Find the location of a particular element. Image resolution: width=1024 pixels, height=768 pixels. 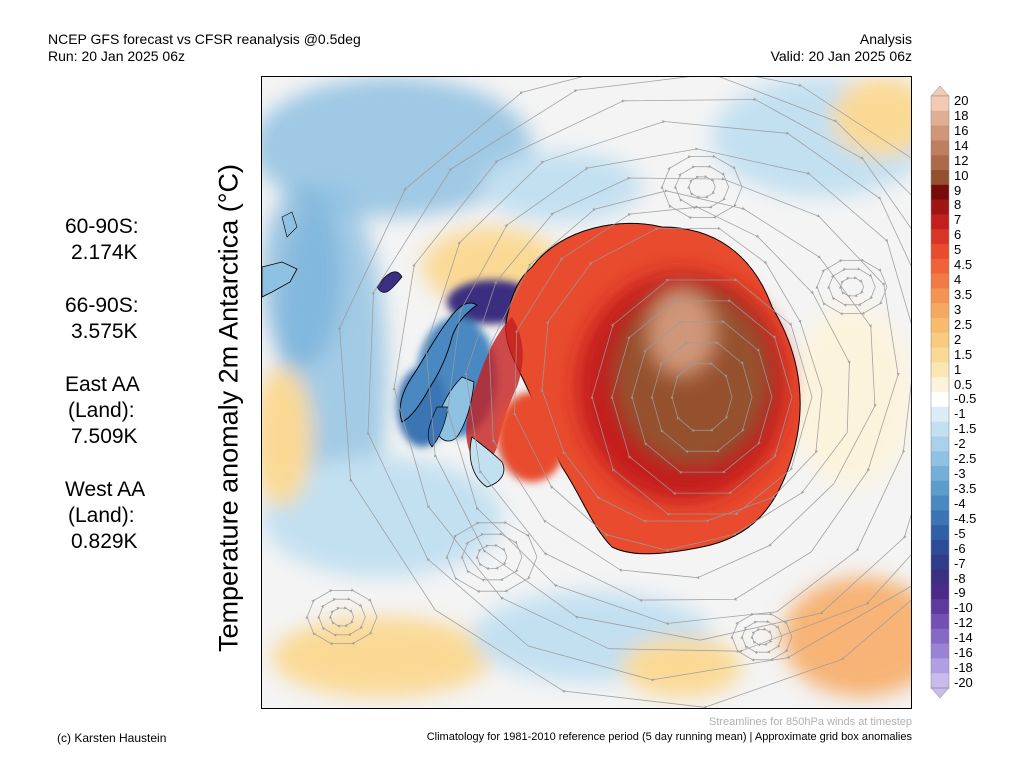

colorbar-tick-label: -18 is located at coordinates (963, 668).